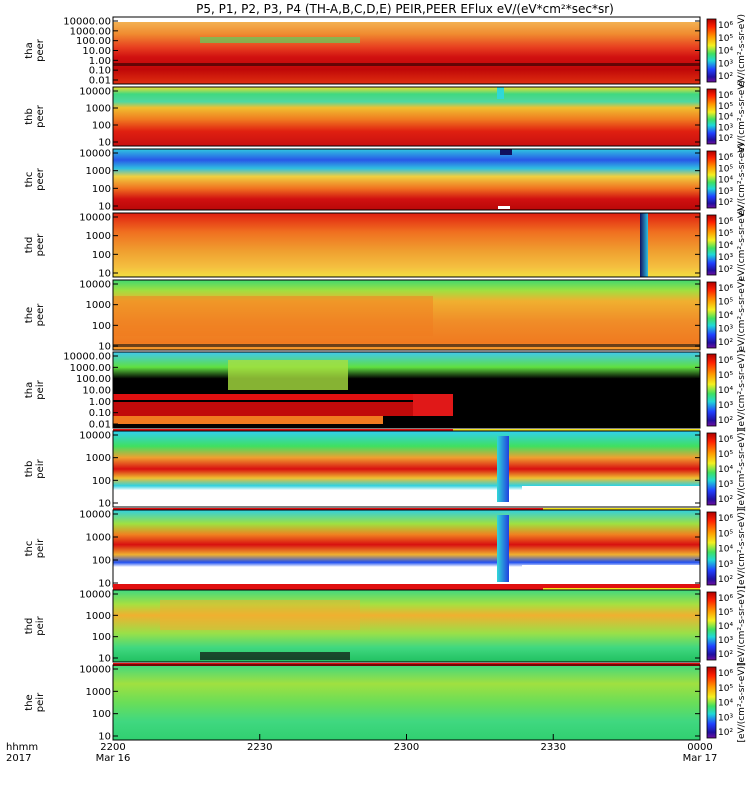  Describe the element at coordinates (406, 747) in the screenshot. I see `x-tick-label: 2300` at that location.